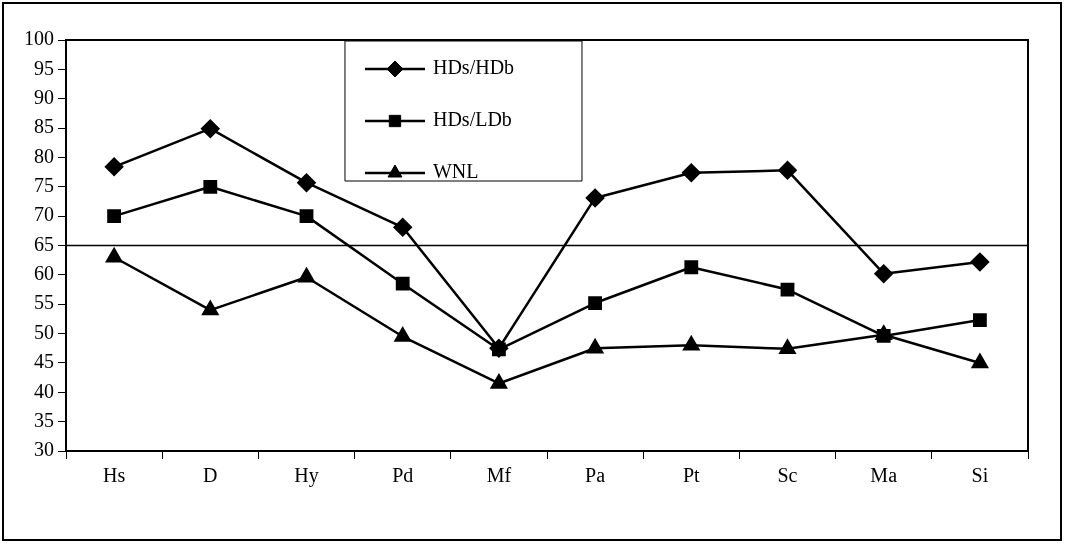  What do you see at coordinates (39, 38) in the screenshot?
I see `y-tick-label: 100` at bounding box center [39, 38].